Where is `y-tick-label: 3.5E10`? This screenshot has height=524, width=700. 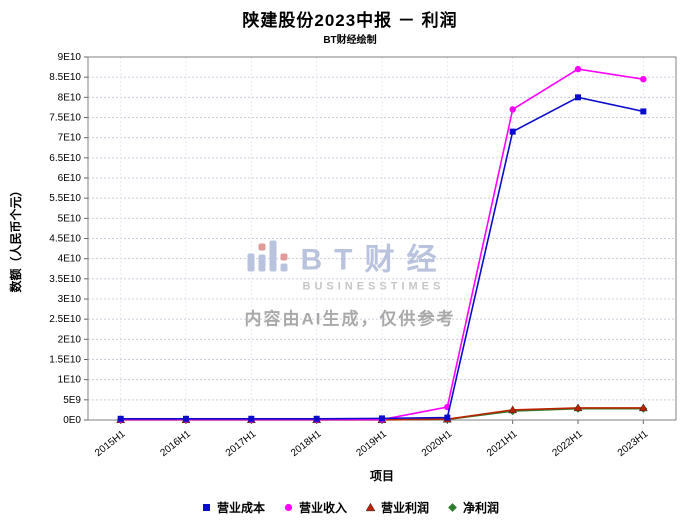
y-tick-label: 3.5E10 is located at coordinates (65, 279).